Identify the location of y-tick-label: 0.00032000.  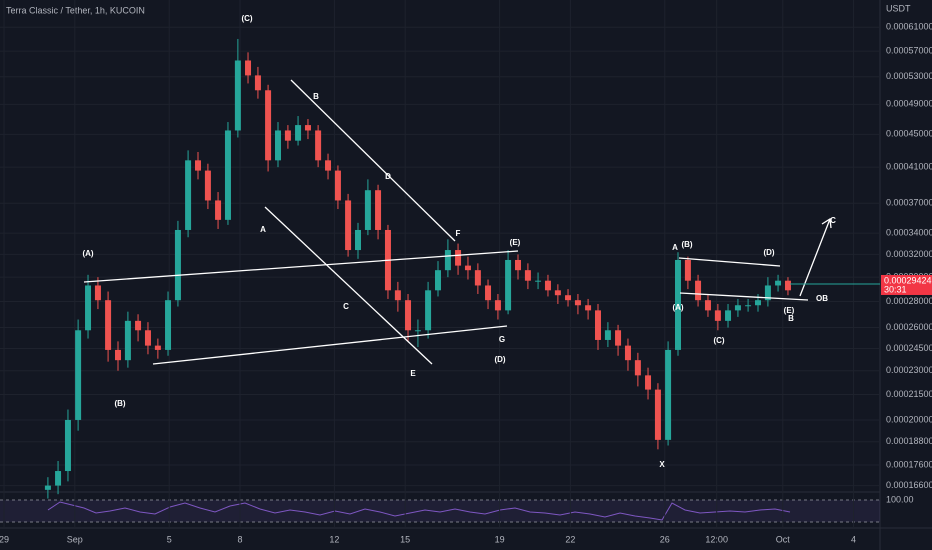
(909, 254).